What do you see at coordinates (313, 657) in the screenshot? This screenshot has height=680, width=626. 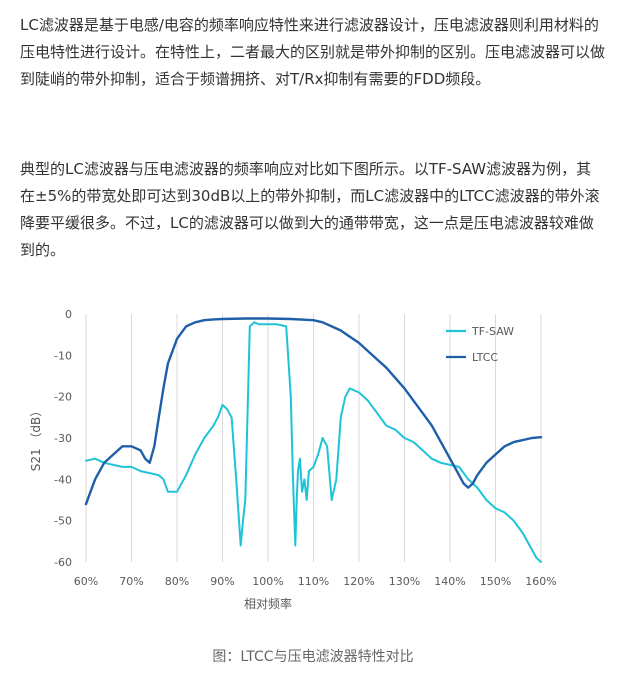 I see `figure-caption: 图：LTCC与压电滤波器特性对比` at bounding box center [313, 657].